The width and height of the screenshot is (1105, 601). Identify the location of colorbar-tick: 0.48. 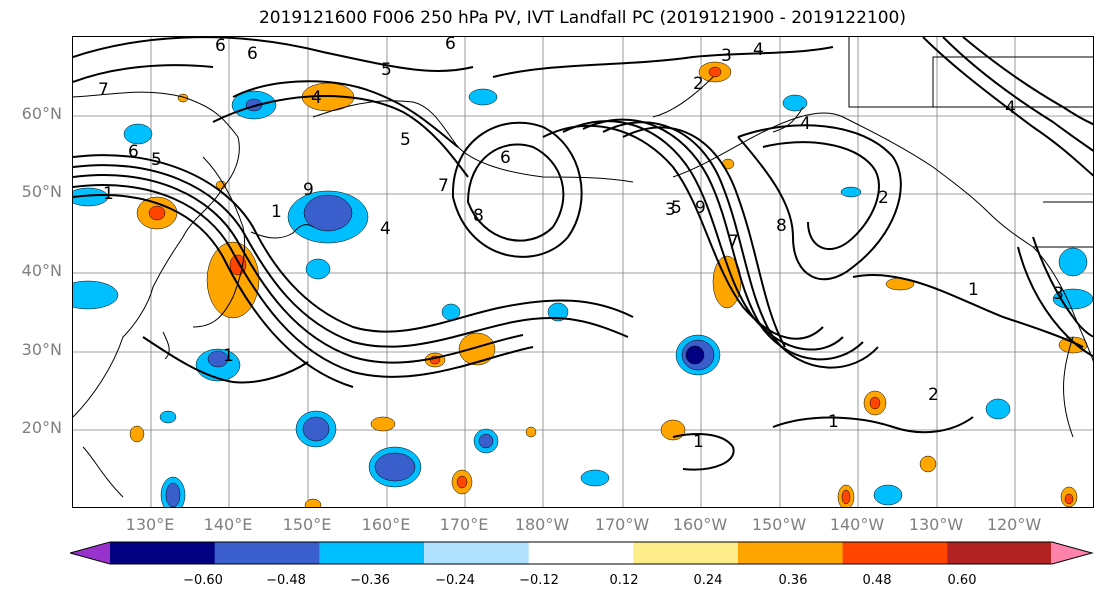
(877, 580).